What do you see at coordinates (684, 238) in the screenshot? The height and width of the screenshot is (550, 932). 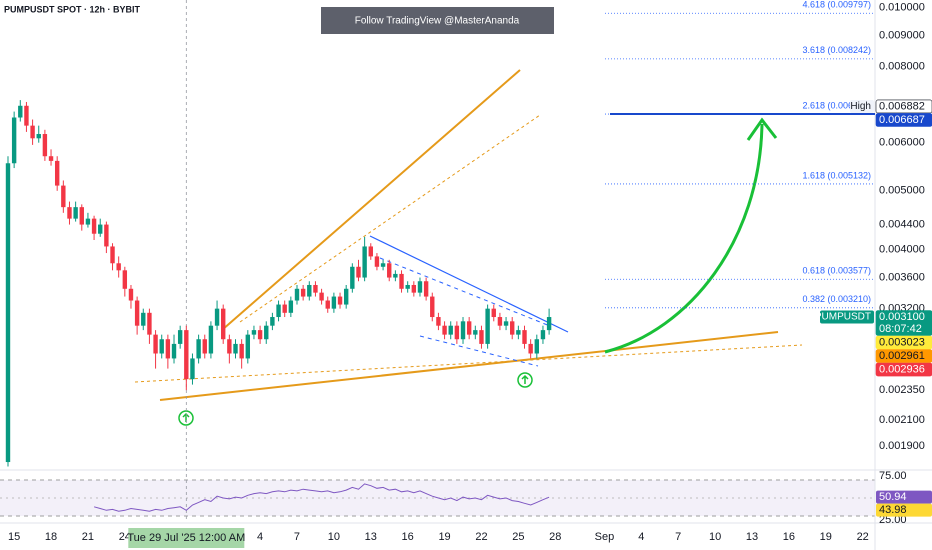 I see `projection-arrow` at bounding box center [684, 238].